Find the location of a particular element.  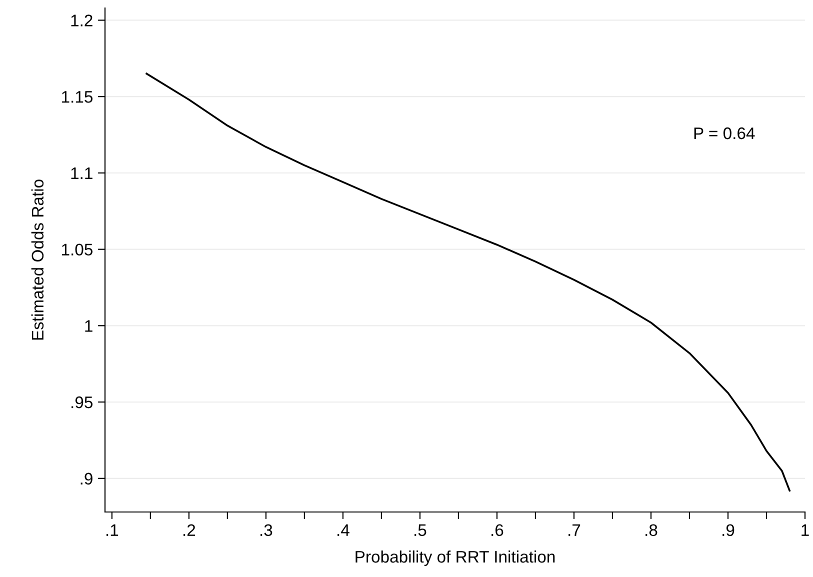

x-tick-label: .7 is located at coordinates (574, 530).